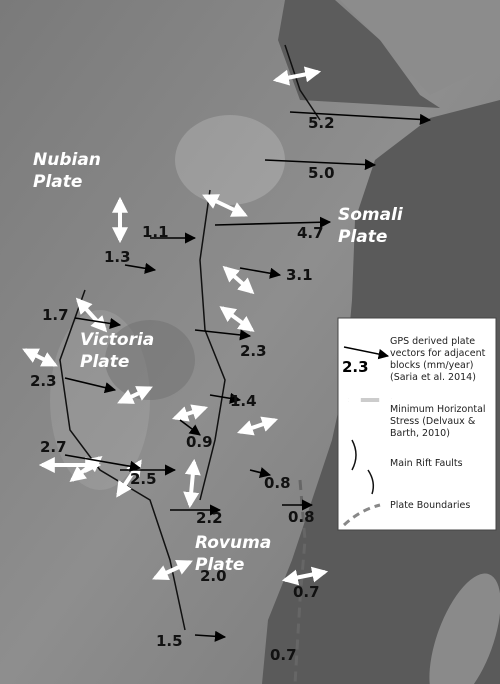 The width and height of the screenshot is (500, 684). What do you see at coordinates (420, 47) in the screenshot?
I see `arabia` at bounding box center [420, 47].